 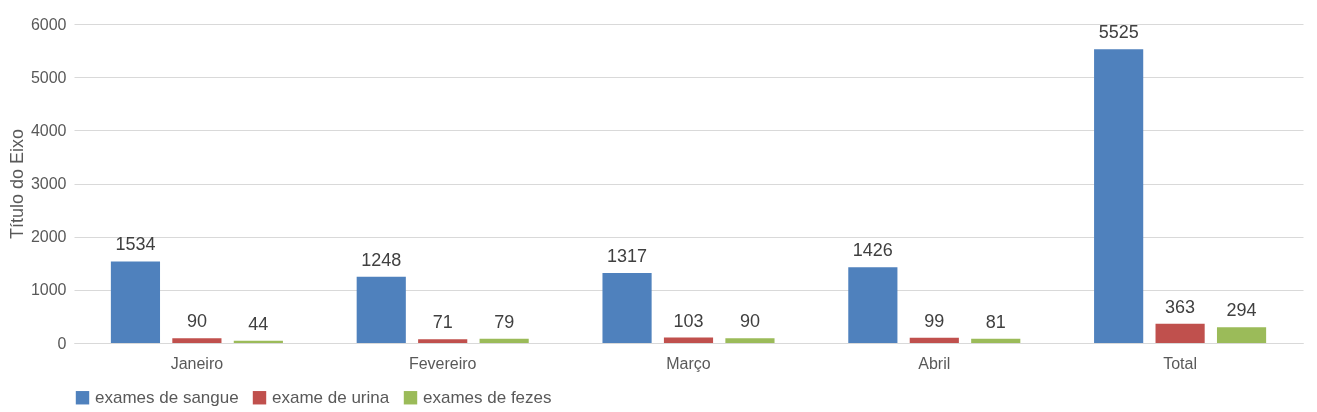 What do you see at coordinates (48, 183) in the screenshot?
I see `y-tick-label: 3000` at bounding box center [48, 183].